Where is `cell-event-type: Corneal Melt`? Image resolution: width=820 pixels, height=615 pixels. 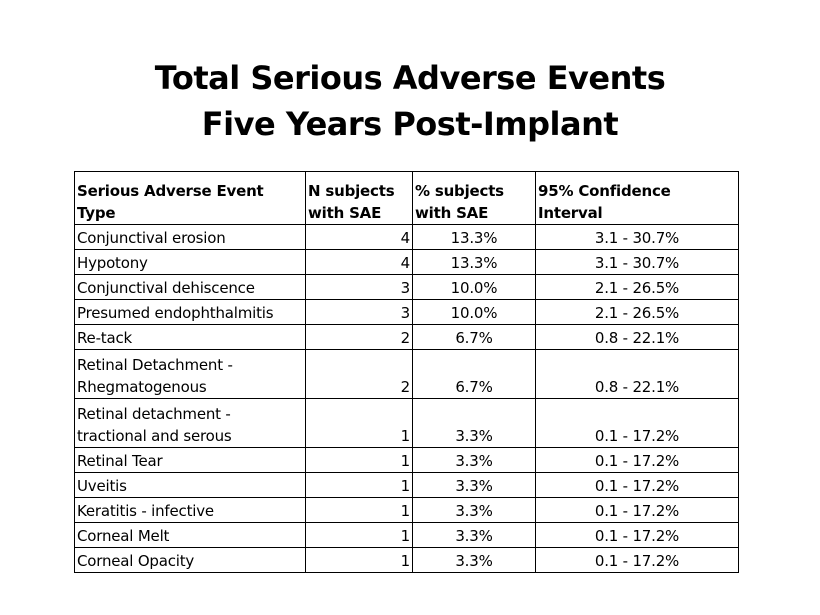 cell-event-type: Corneal Melt is located at coordinates (190, 535).